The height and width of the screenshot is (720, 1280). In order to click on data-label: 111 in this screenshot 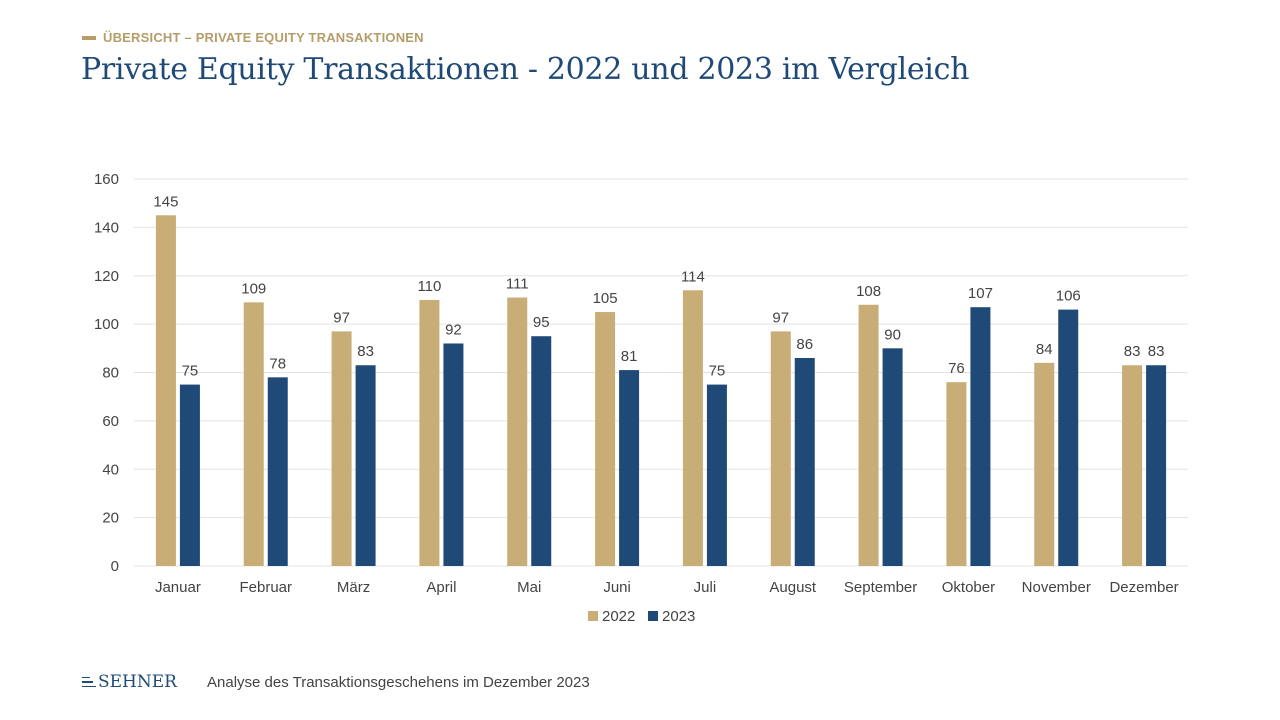, I will do `click(517, 284)`.